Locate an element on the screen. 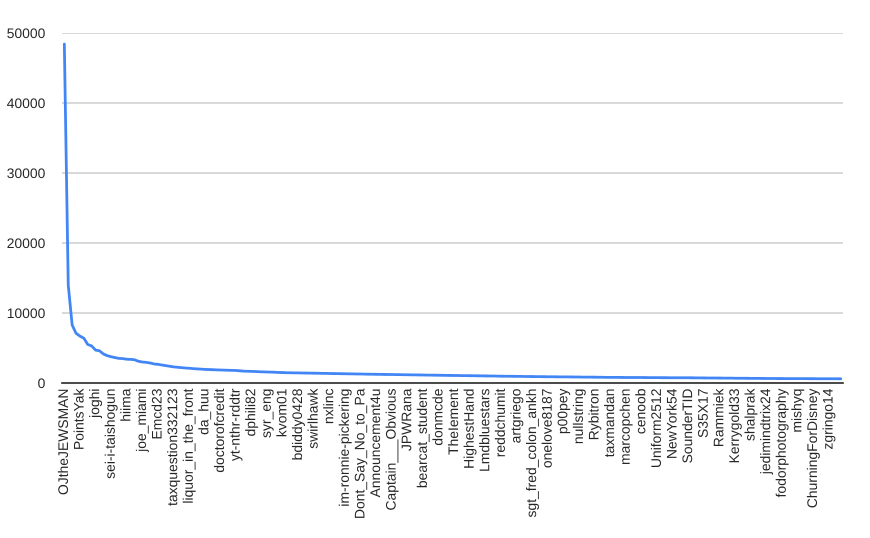 The width and height of the screenshot is (870, 538). x-tick-label: OJtheJEWSMAN is located at coordinates (63, 442).